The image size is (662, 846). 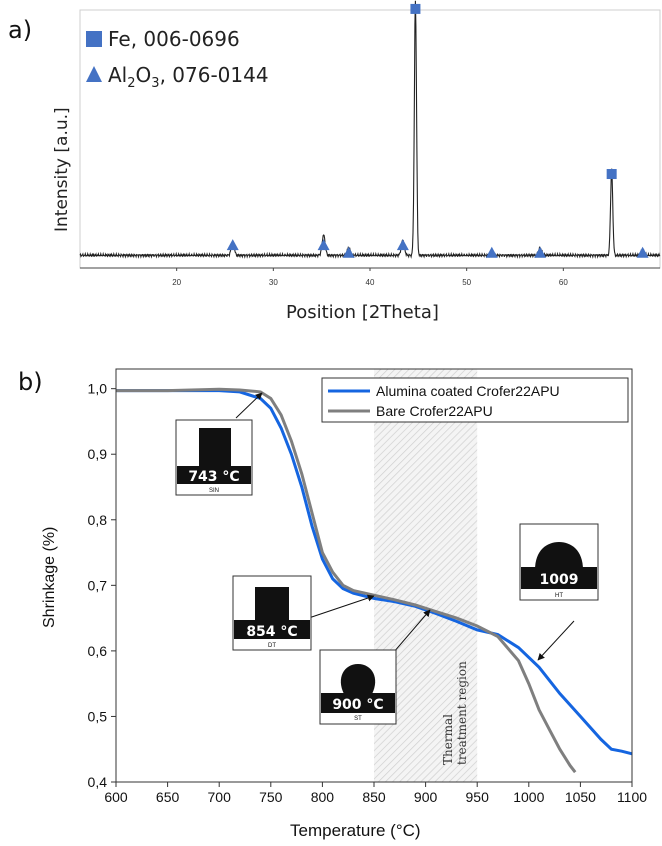 What do you see at coordinates (478, 797) in the screenshot?
I see `panel-b-x-tick-label: 950` at bounding box center [478, 797].